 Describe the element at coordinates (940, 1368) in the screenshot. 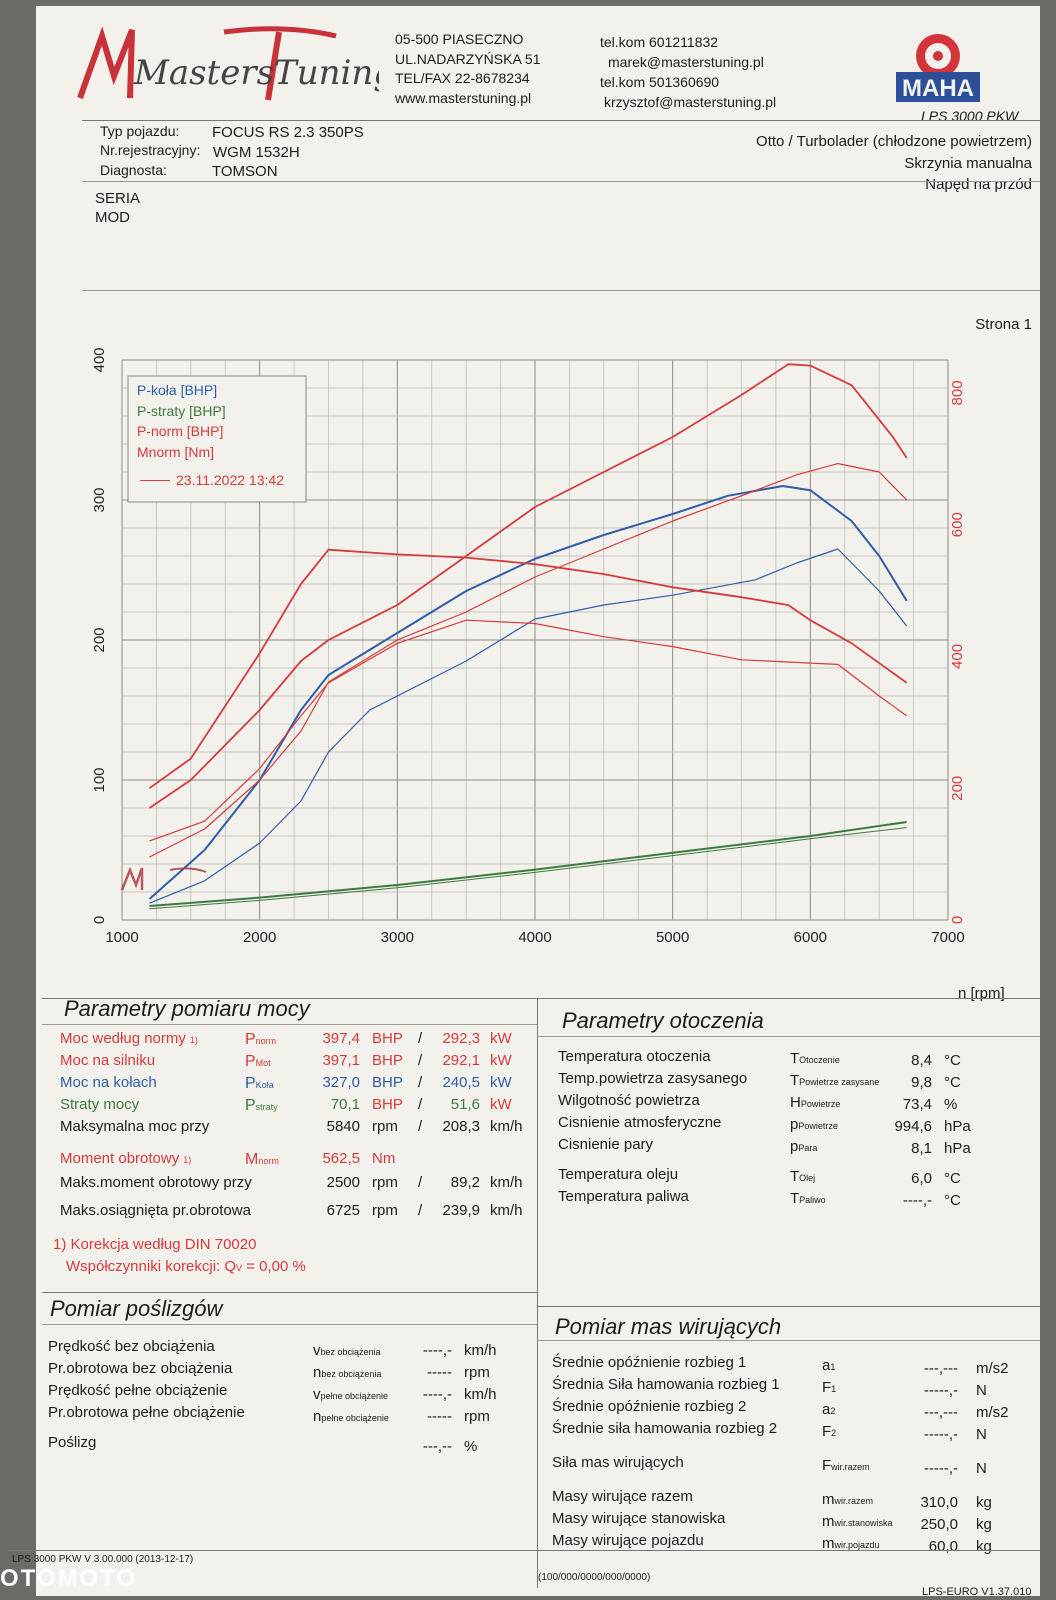

I see `mass-value: ---,---` at that location.